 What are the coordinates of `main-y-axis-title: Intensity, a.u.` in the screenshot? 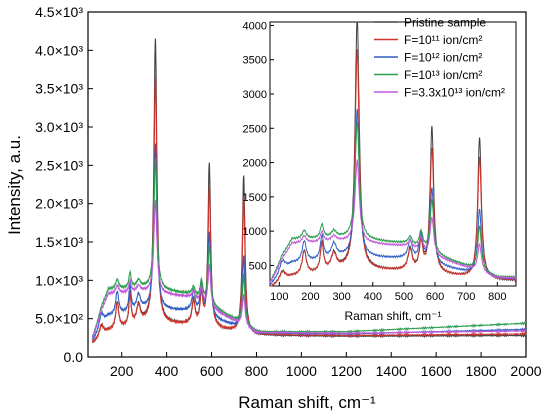 It's located at (14, 185).